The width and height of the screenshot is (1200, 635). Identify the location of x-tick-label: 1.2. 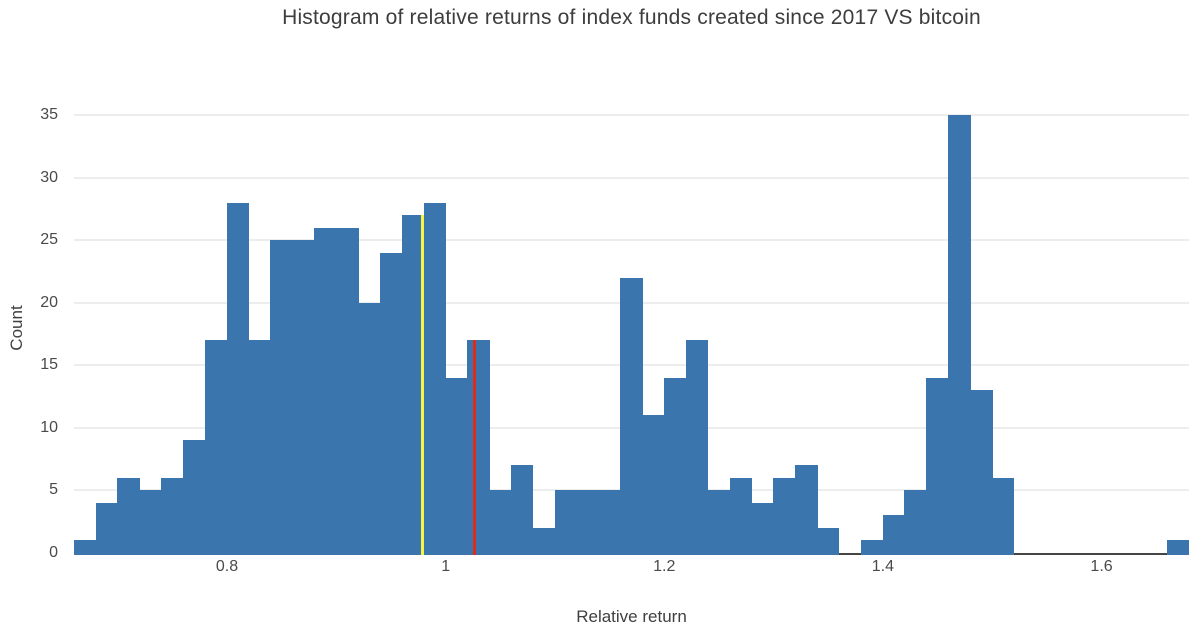
(664, 566).